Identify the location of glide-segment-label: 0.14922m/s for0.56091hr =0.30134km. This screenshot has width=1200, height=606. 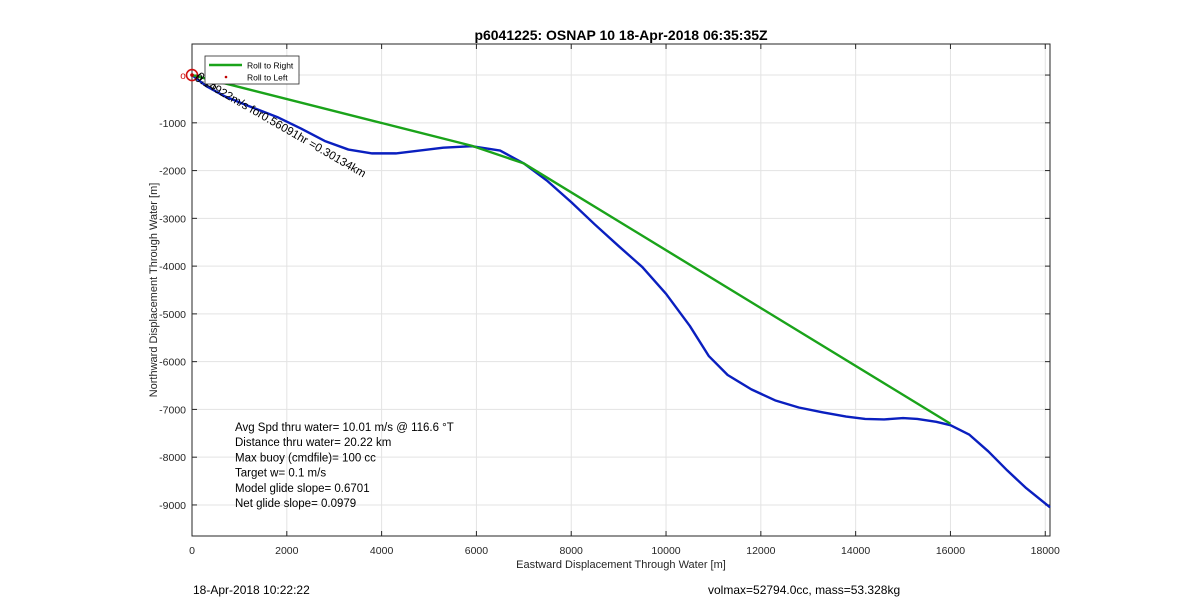
(280, 126).